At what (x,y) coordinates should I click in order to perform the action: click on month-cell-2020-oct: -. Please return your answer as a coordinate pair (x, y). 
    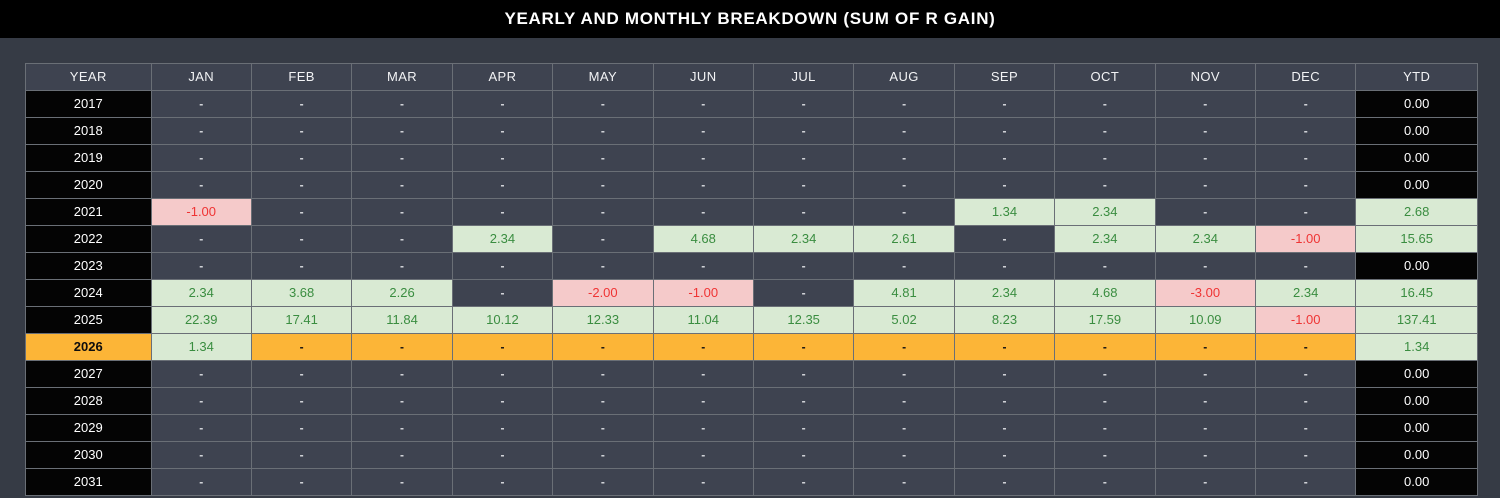
    Looking at the image, I should click on (1105, 185).